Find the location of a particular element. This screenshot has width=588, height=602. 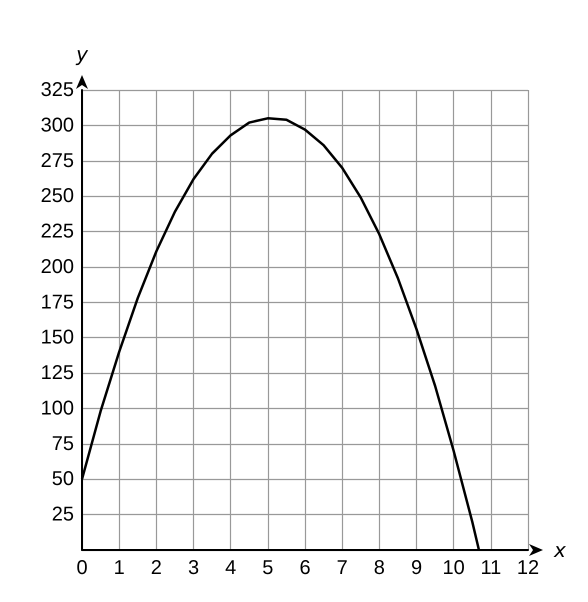

x-tick-label: 11 is located at coordinates (491, 568).